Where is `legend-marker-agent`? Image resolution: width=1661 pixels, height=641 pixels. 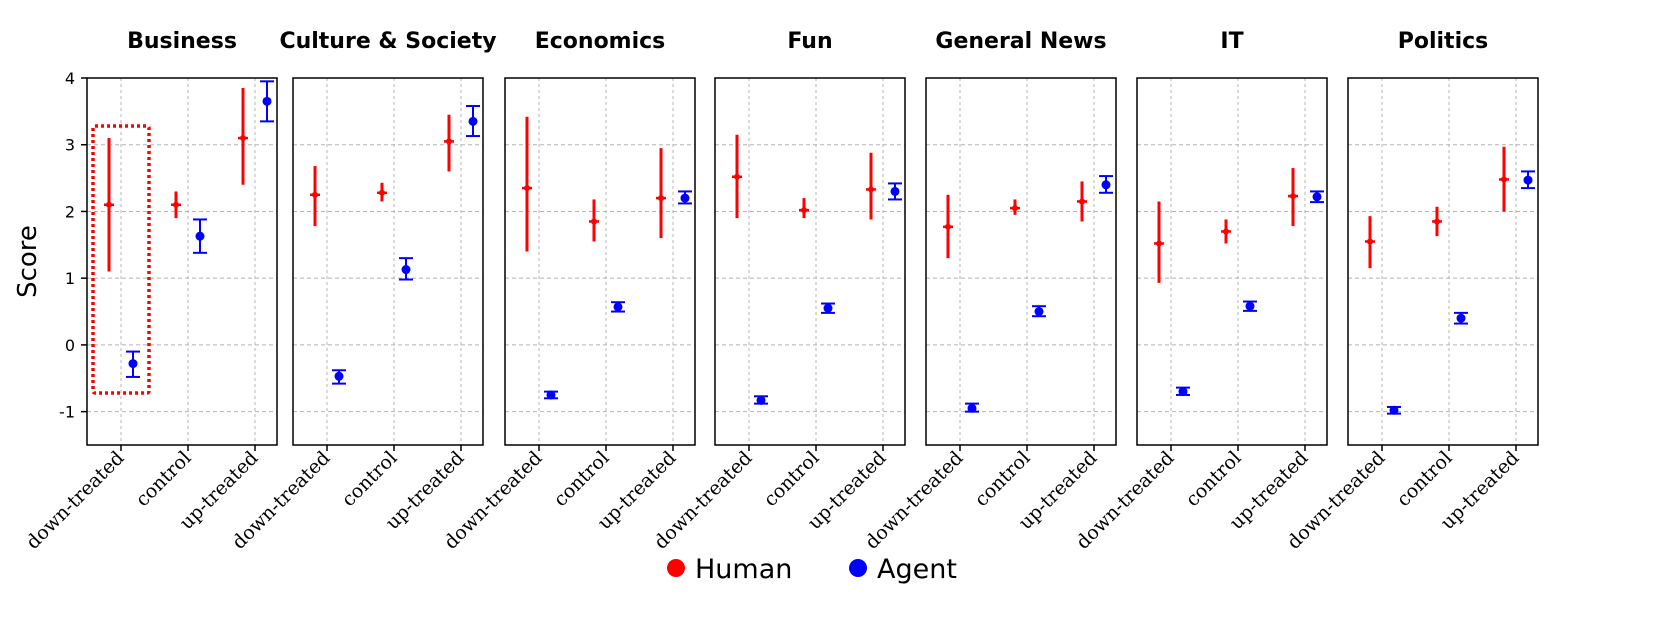
legend-marker-agent is located at coordinates (858, 568).